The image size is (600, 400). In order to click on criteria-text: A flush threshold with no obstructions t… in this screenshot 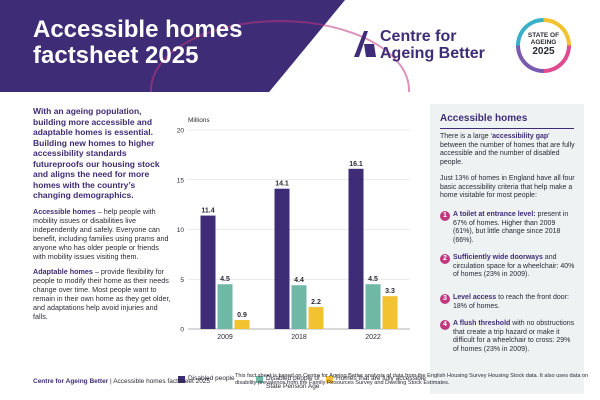, I will do `click(515, 337)`.